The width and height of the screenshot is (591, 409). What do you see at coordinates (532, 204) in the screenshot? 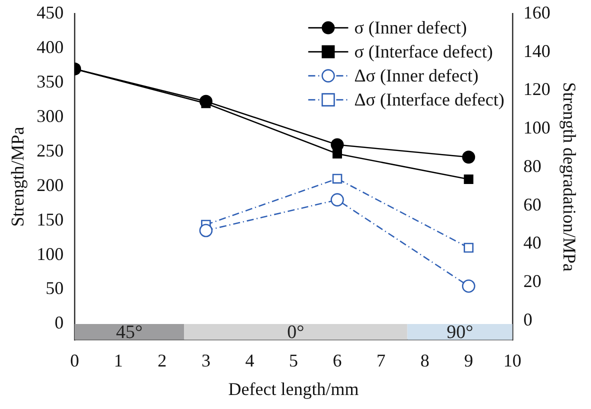
I see `y2-tick-label: 60` at bounding box center [532, 204].